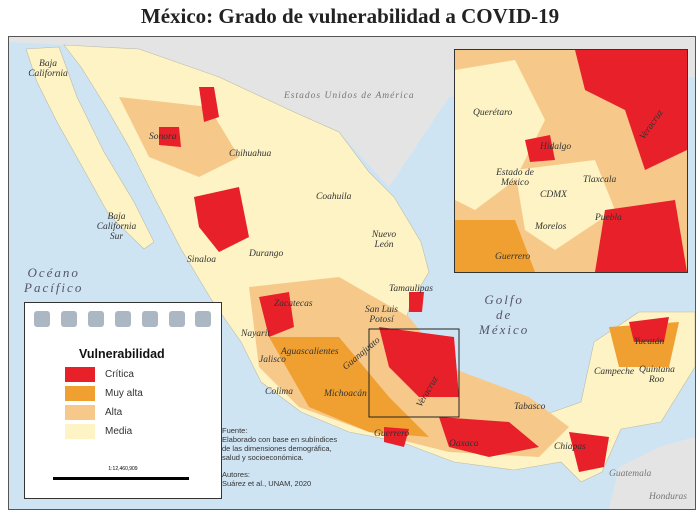  I want to click on label-state: Chiapas, so click(570, 447).